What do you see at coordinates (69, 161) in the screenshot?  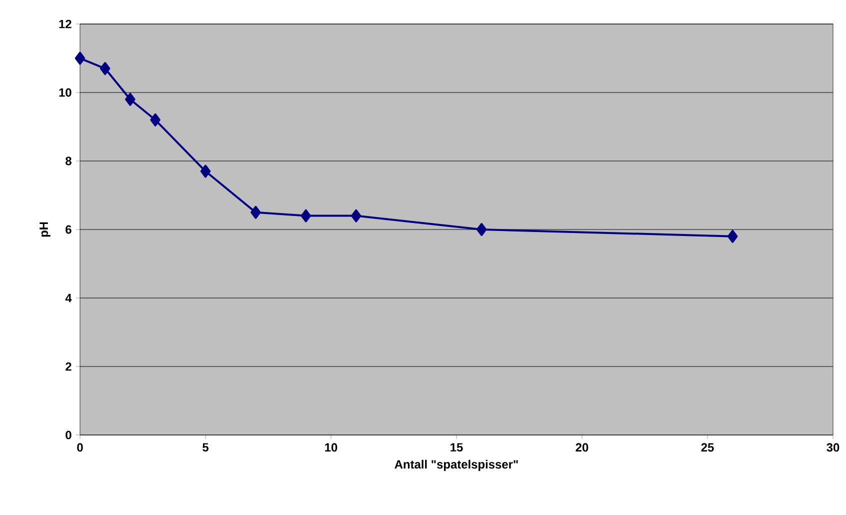 I see `y-tick-label: 8` at bounding box center [69, 161].